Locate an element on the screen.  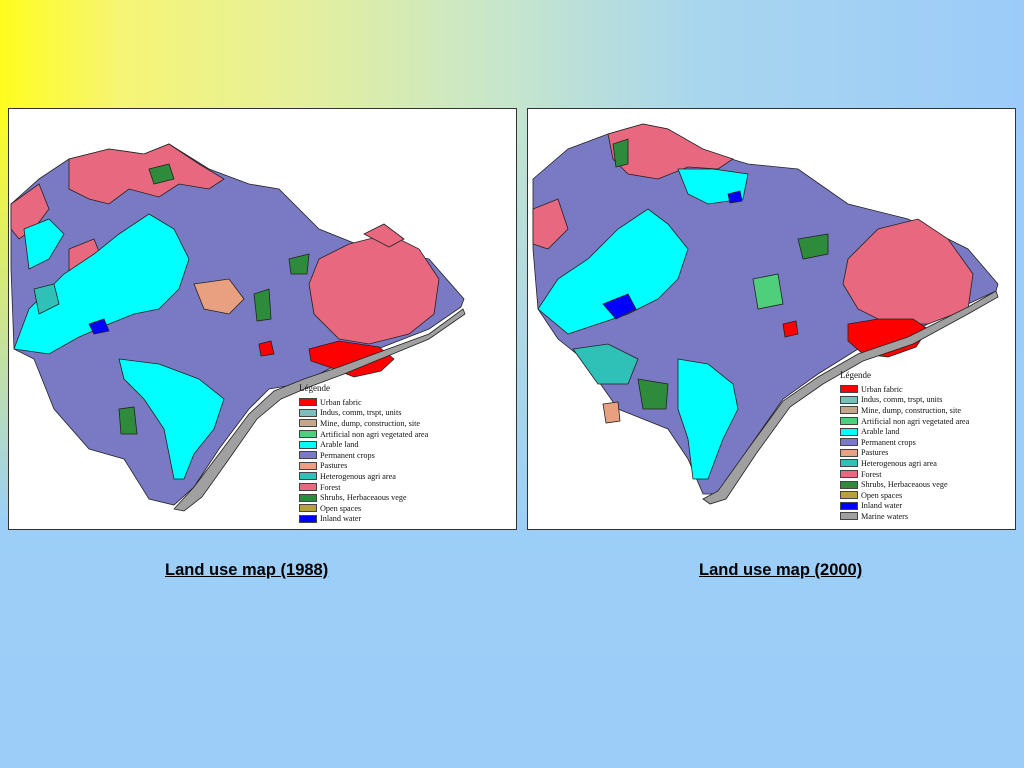
map-region-forest-mid is located at coordinates (384, 235).